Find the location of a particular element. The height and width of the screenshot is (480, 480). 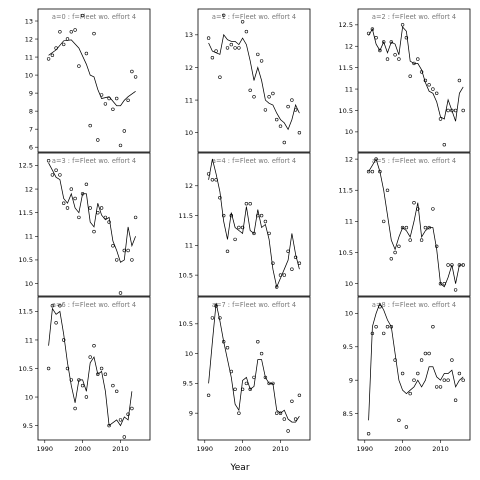

panel-label: a=1 : f=Fleet wo. effort 4 is located at coordinates (254, 17).